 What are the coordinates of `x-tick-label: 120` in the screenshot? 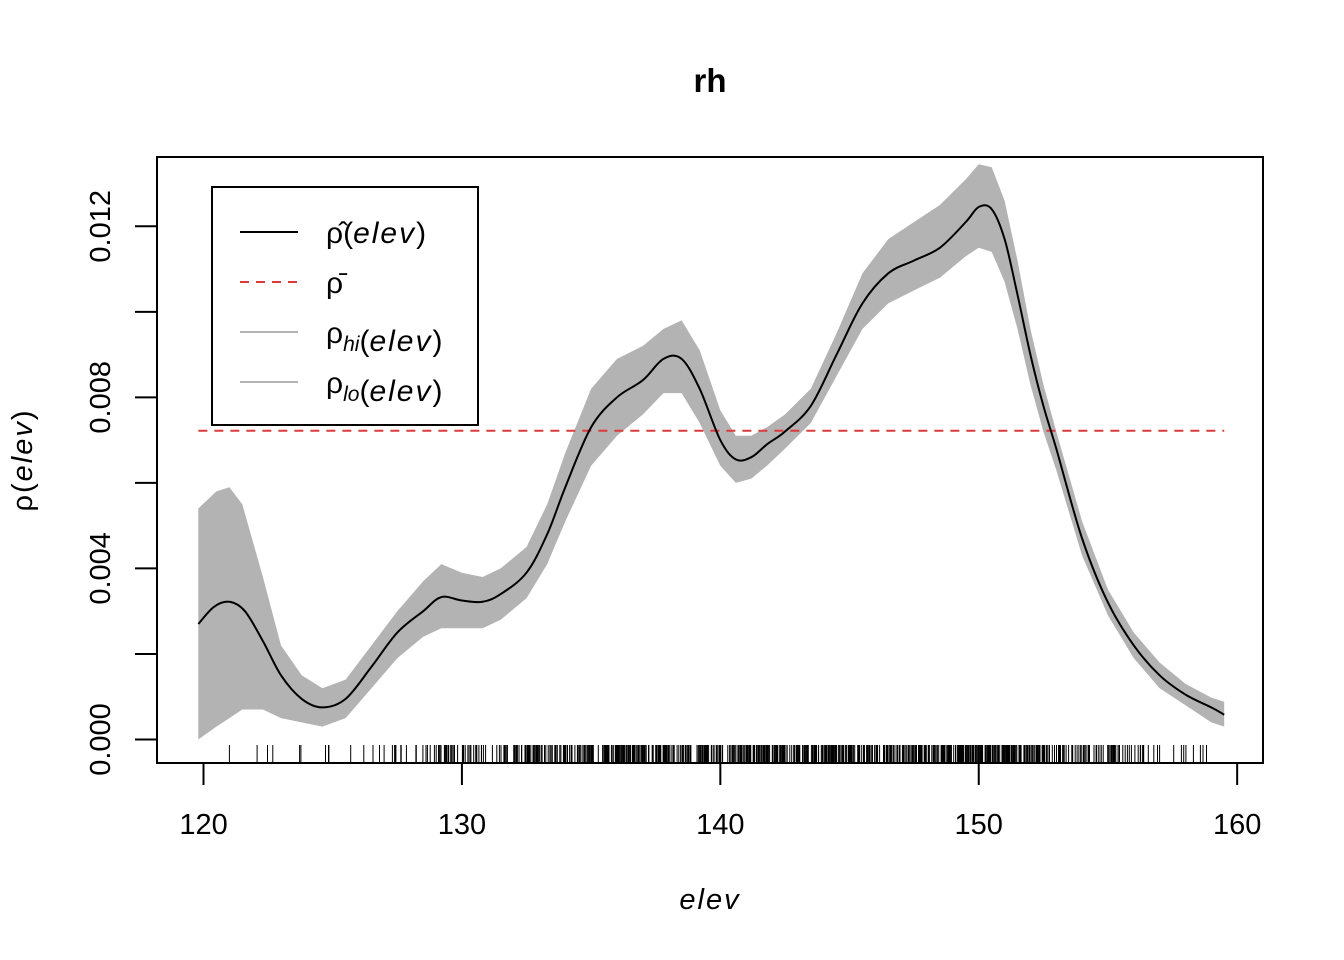 It's located at (203, 825).